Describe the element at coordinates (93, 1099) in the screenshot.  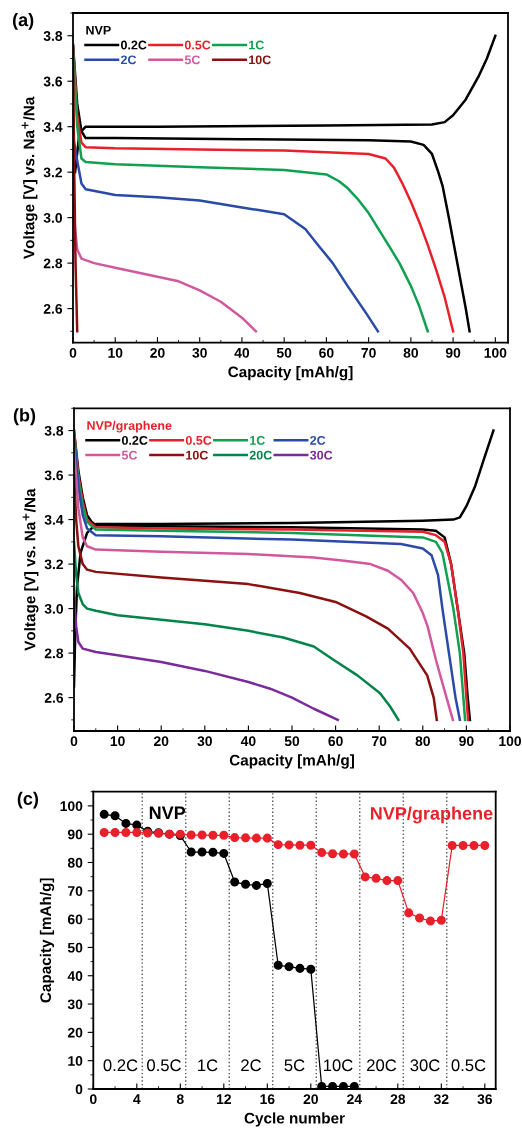
I see `x-tick-label: 0` at that location.